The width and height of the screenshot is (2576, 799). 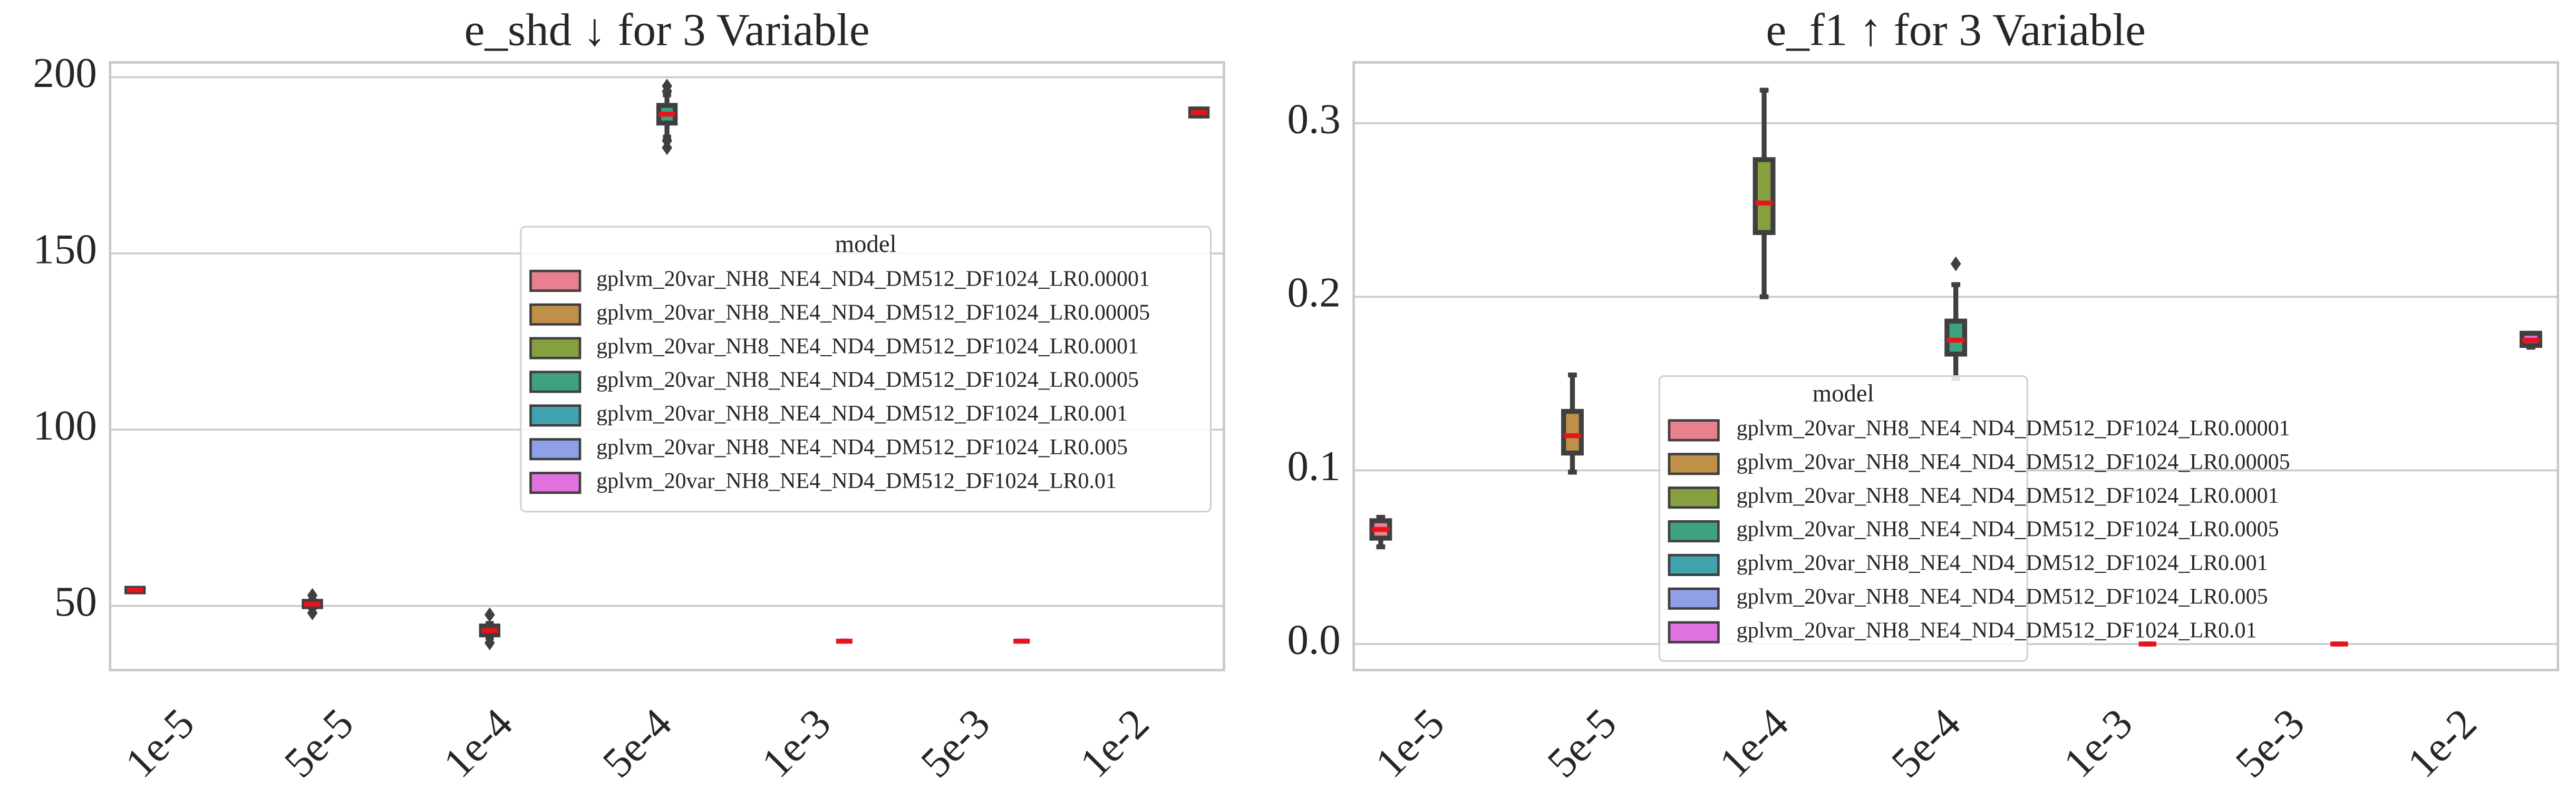 I want to click on chart-title: e_f1 ↑ for 3 Variable, so click(x=1955, y=30).